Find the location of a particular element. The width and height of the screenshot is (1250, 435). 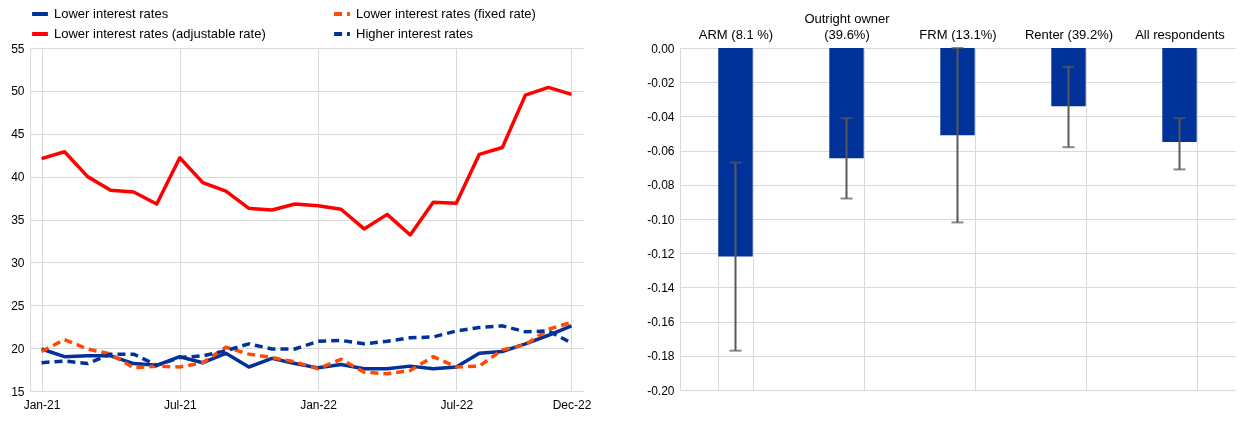

x-tick-label: Jul-21 is located at coordinates (180, 404).